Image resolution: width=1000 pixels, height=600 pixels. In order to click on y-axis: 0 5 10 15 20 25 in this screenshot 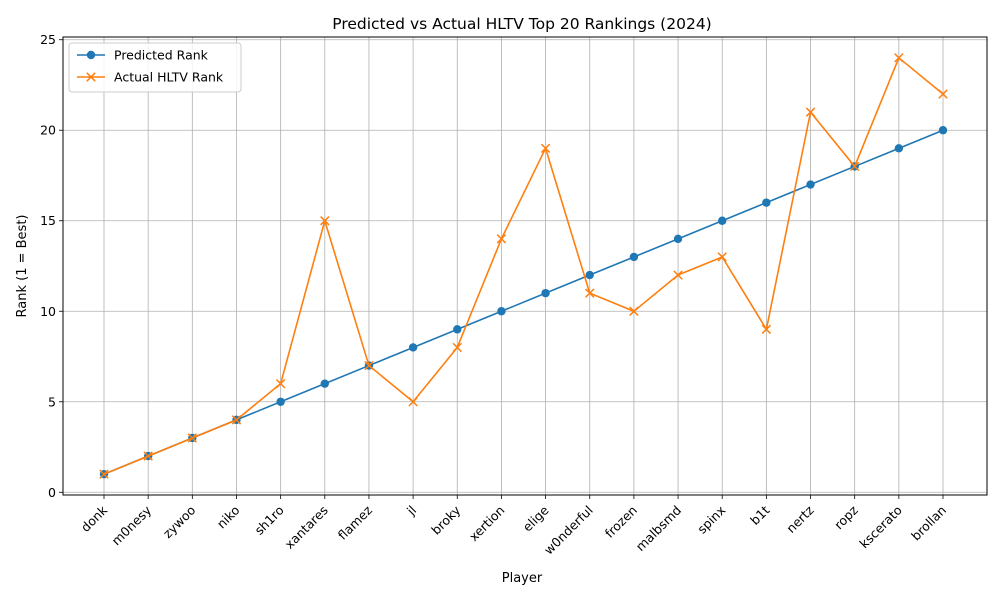, I will do `click(51, 266)`.